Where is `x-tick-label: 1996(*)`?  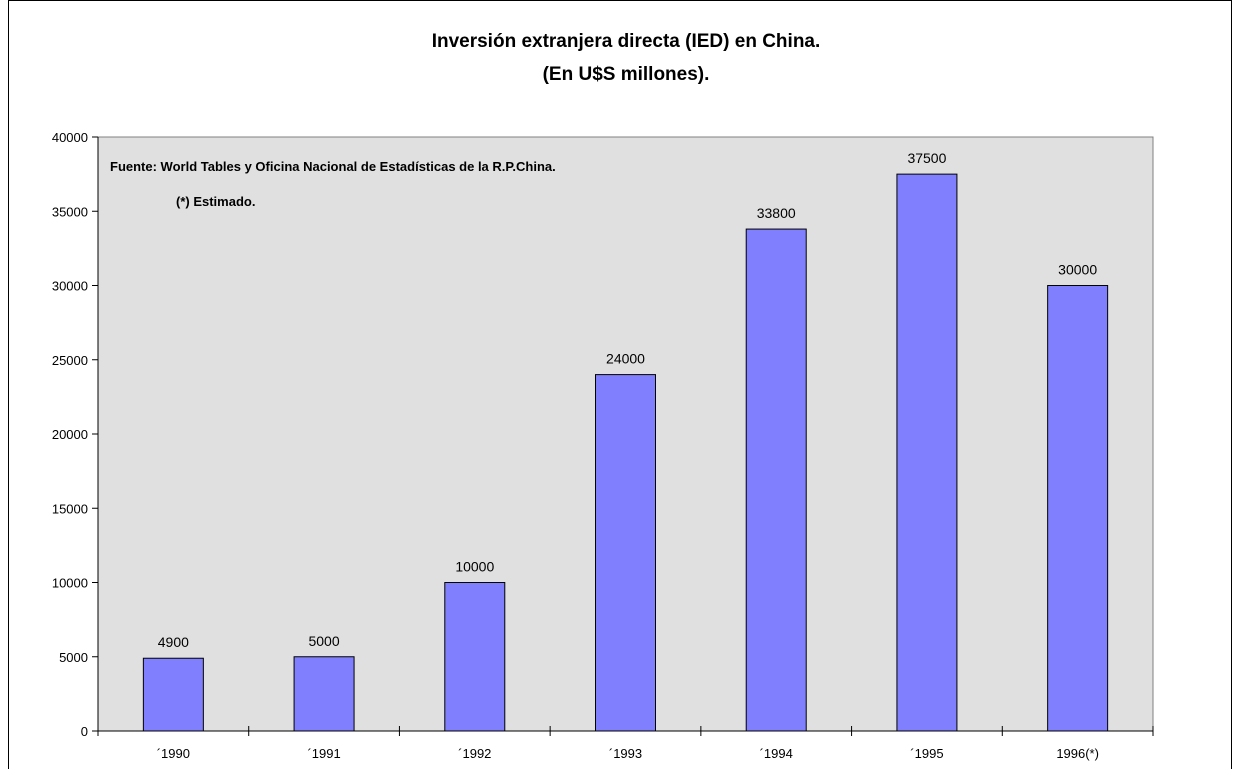 x-tick-label: 1996(*) is located at coordinates (1077, 753).